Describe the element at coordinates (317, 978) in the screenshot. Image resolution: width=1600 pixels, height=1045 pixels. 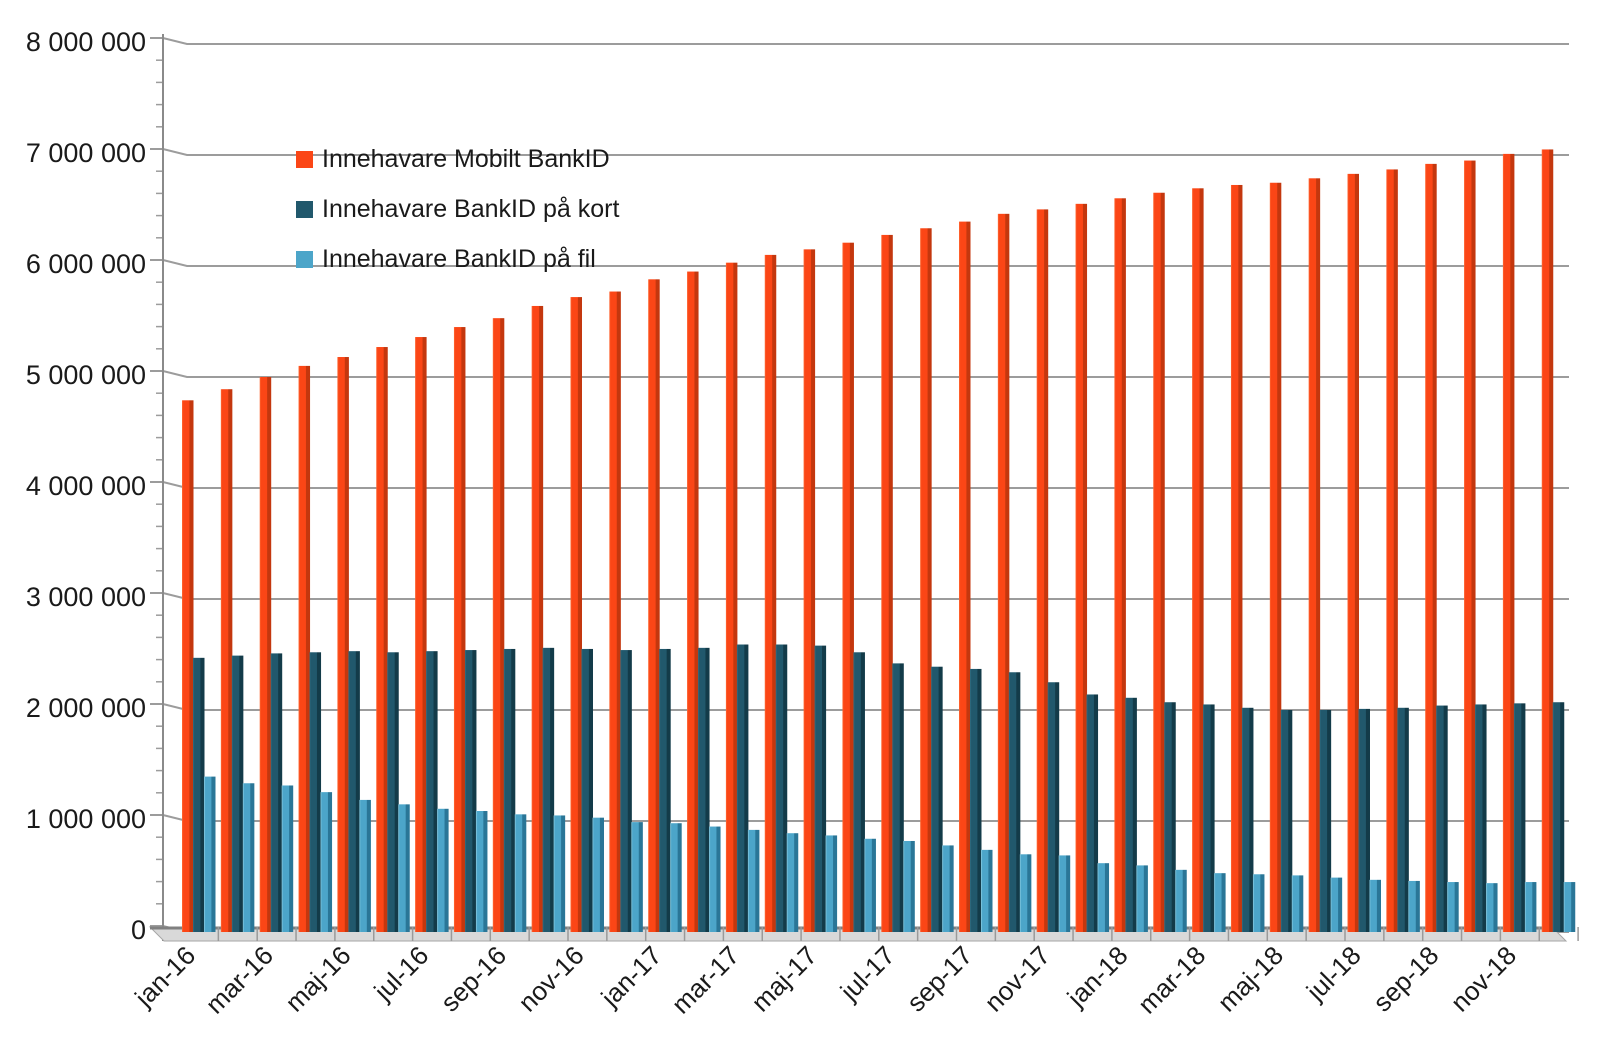
I see `x-tick-label: maj-16` at that location.